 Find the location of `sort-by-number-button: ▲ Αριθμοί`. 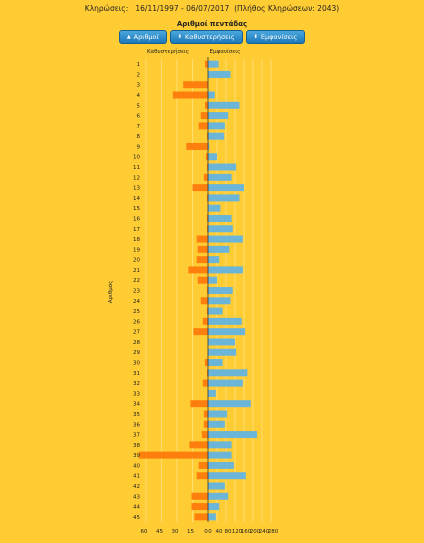

sort-by-number-button: ▲ Αριθμοί is located at coordinates (142, 37).